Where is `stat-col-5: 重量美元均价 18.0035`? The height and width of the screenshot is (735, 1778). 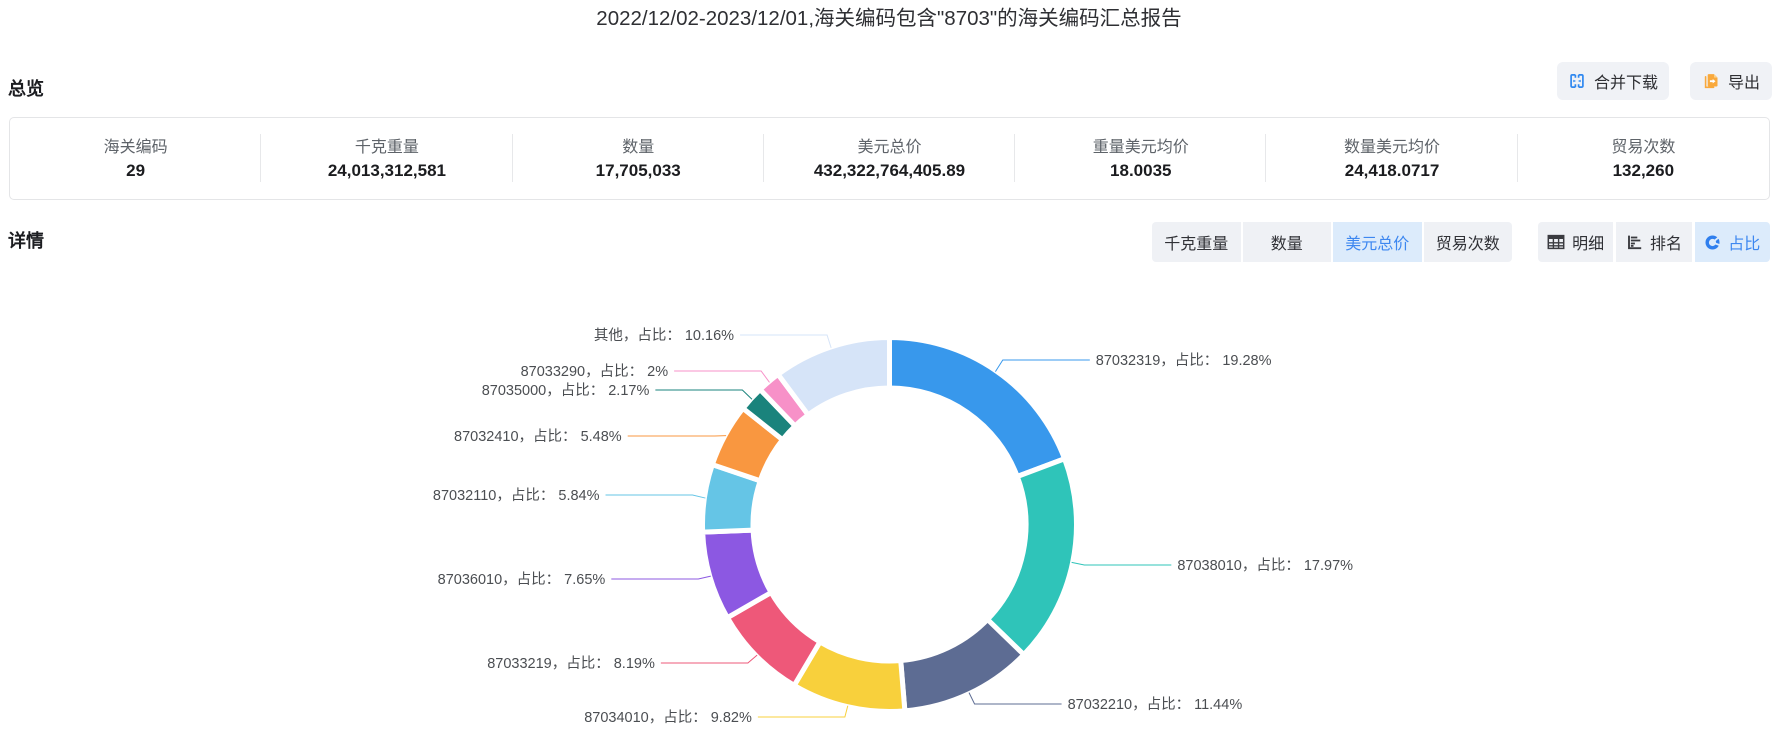 stat-col-5: 重量美元均价 18.0035 is located at coordinates (1141, 158).